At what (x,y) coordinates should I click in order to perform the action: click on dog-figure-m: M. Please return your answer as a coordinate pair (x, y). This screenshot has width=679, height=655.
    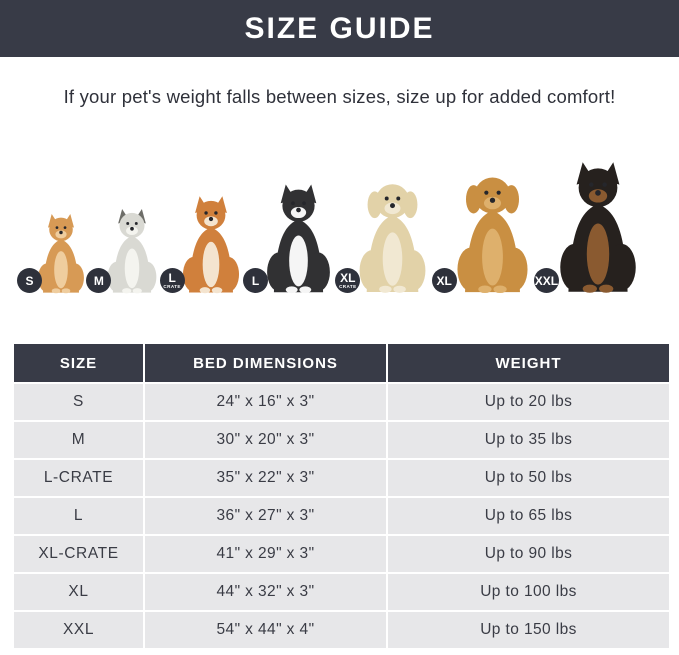
    Looking at the image, I should click on (125, 250).